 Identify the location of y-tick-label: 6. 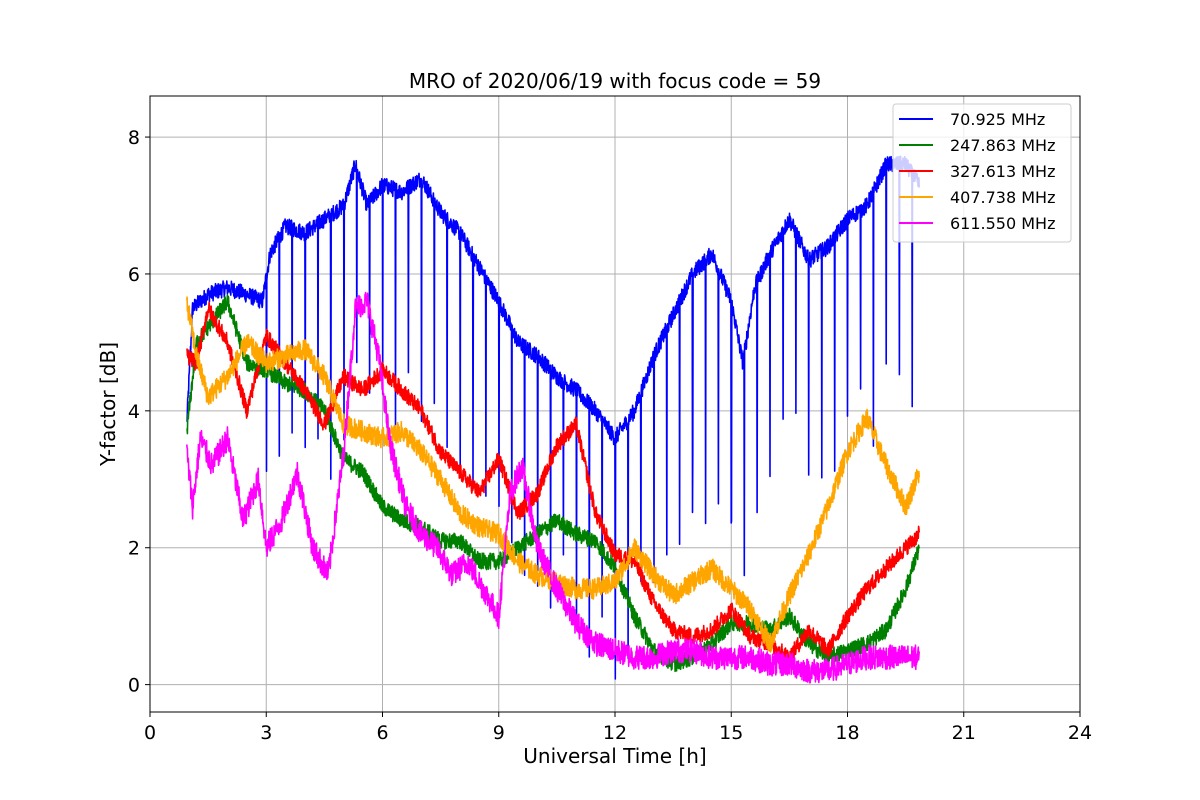
(134, 275).